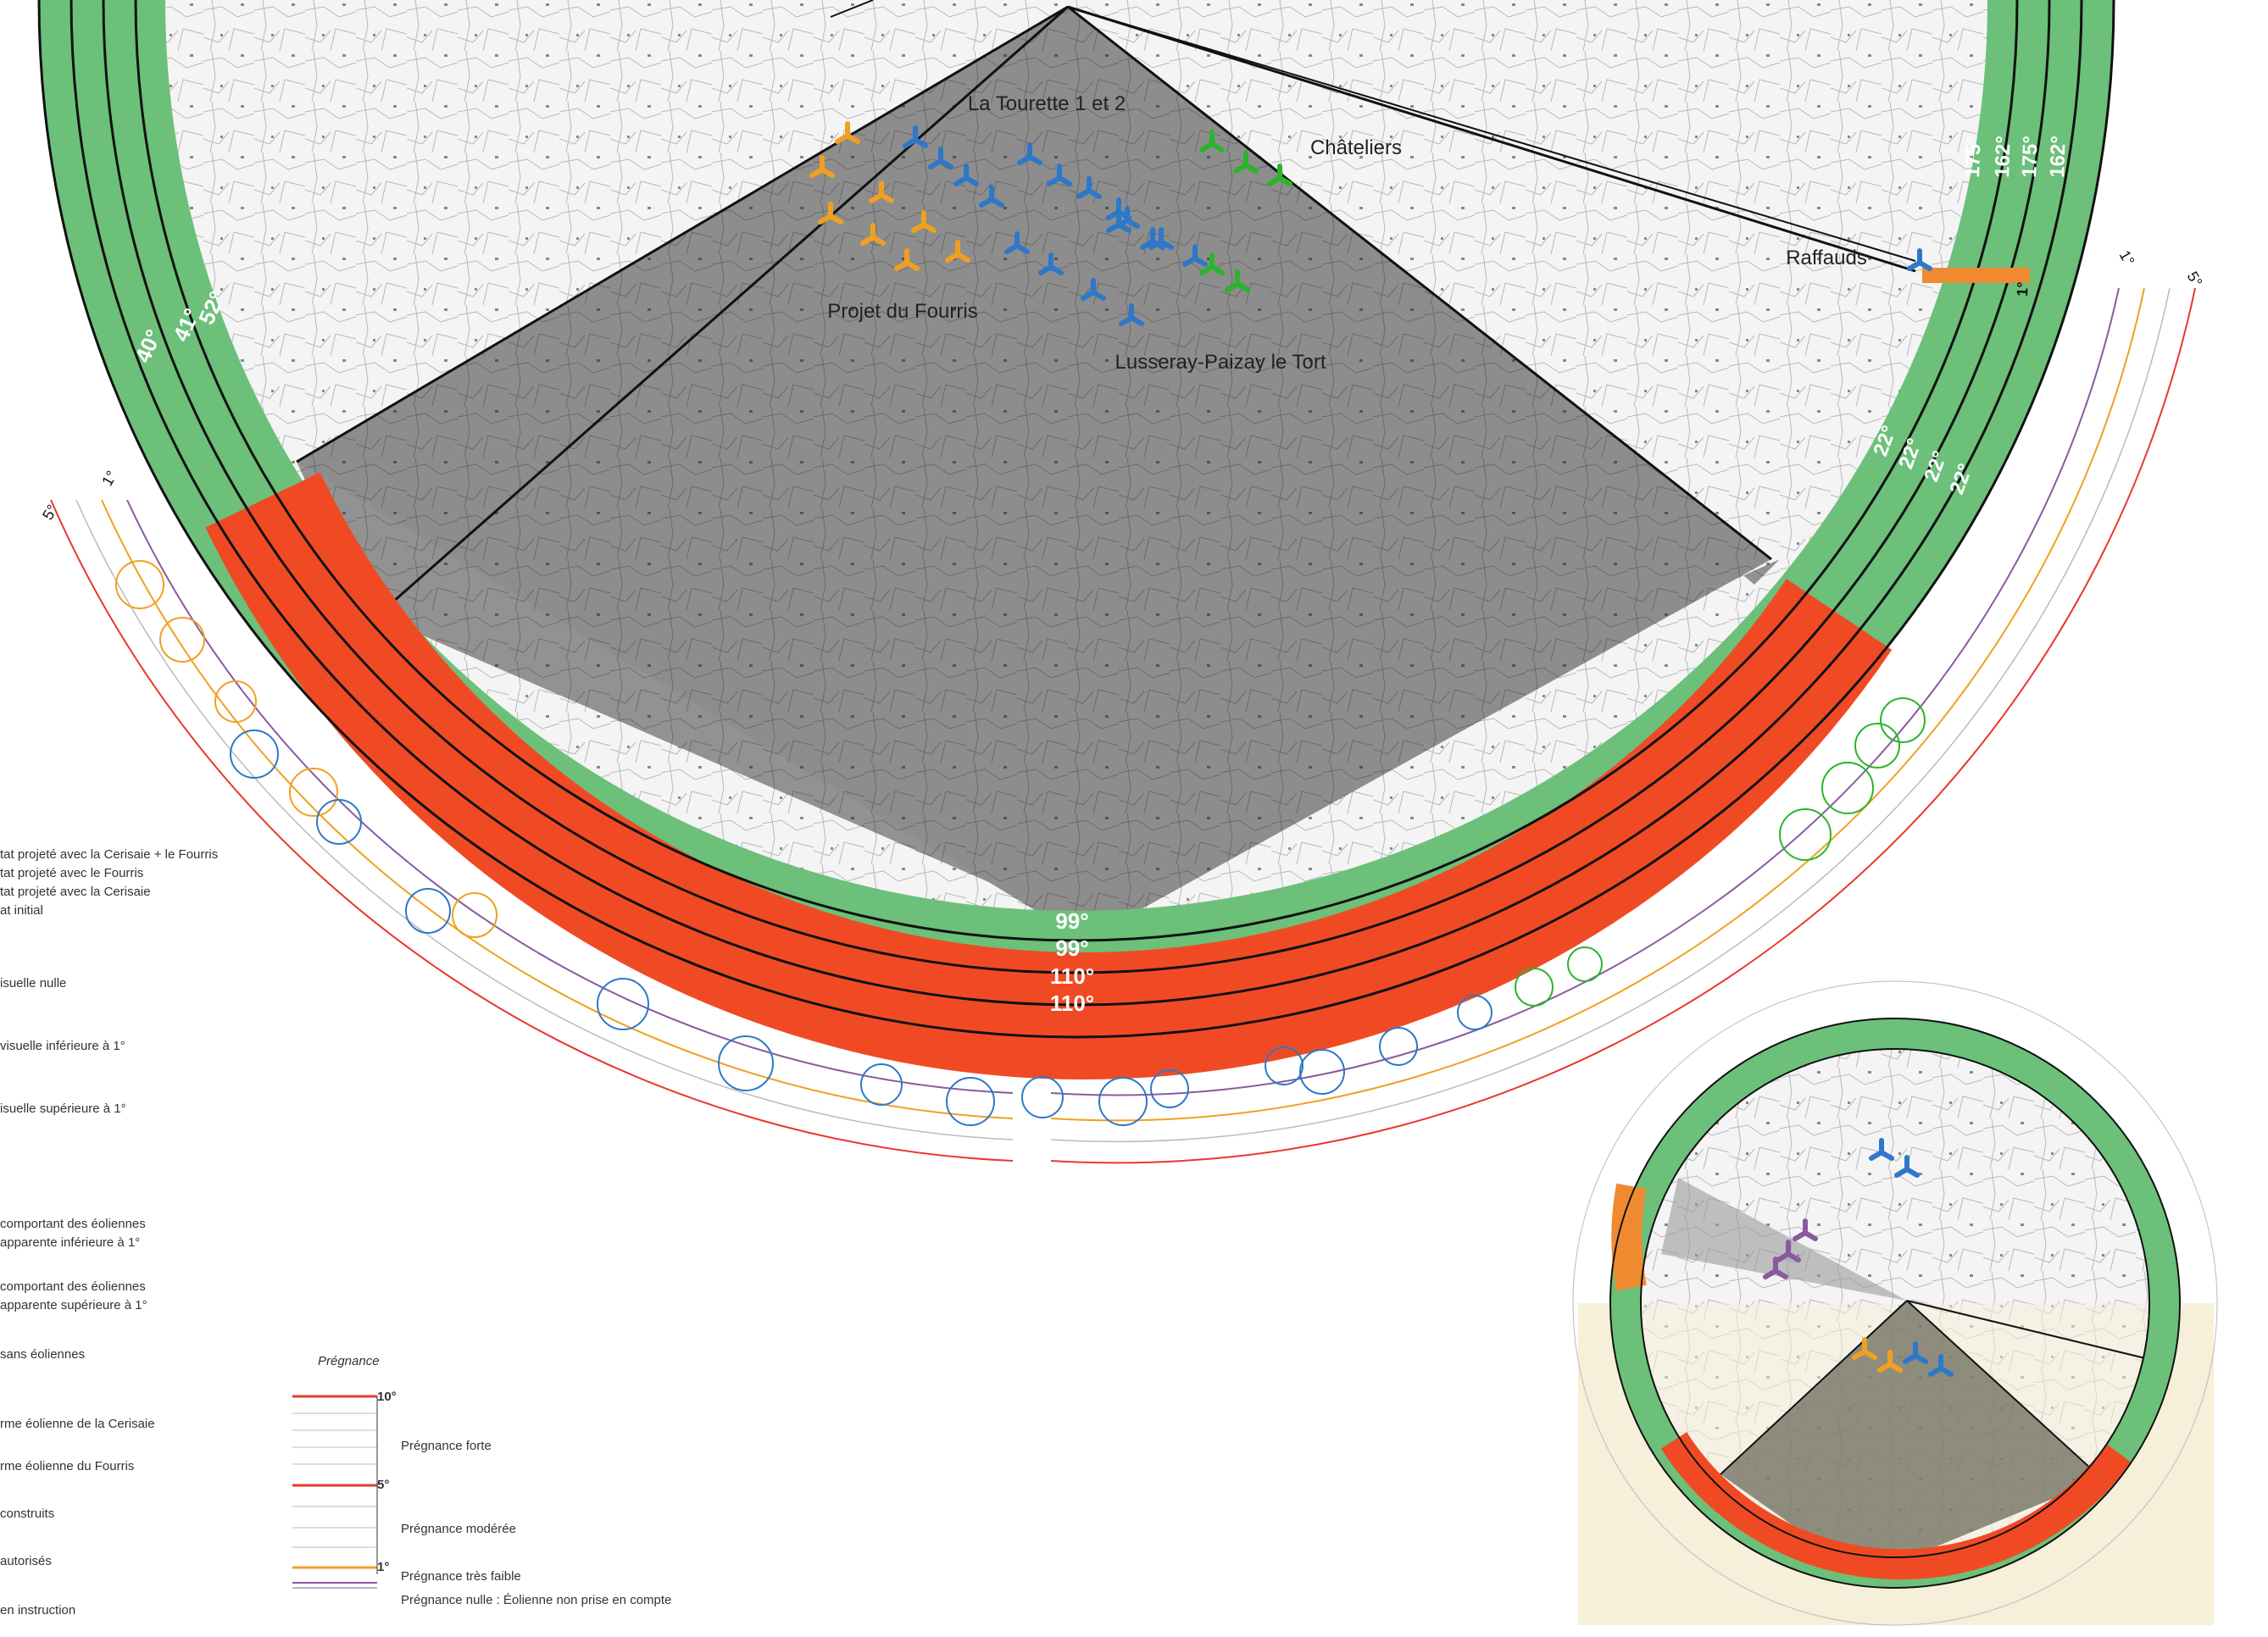 Image resolution: width=2268 pixels, height=1637 pixels. Describe the element at coordinates (1047, 104) in the screenshot. I see `label-la-tourette: La Tourette 1 et 2` at that location.